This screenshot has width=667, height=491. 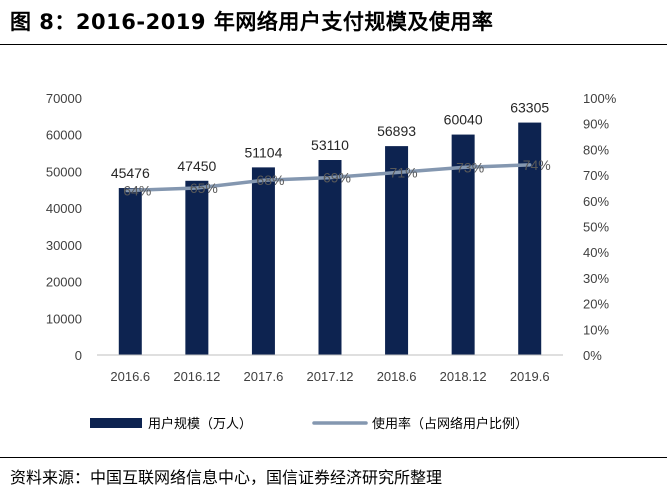 I want to click on source-divider, so click(x=333, y=457).